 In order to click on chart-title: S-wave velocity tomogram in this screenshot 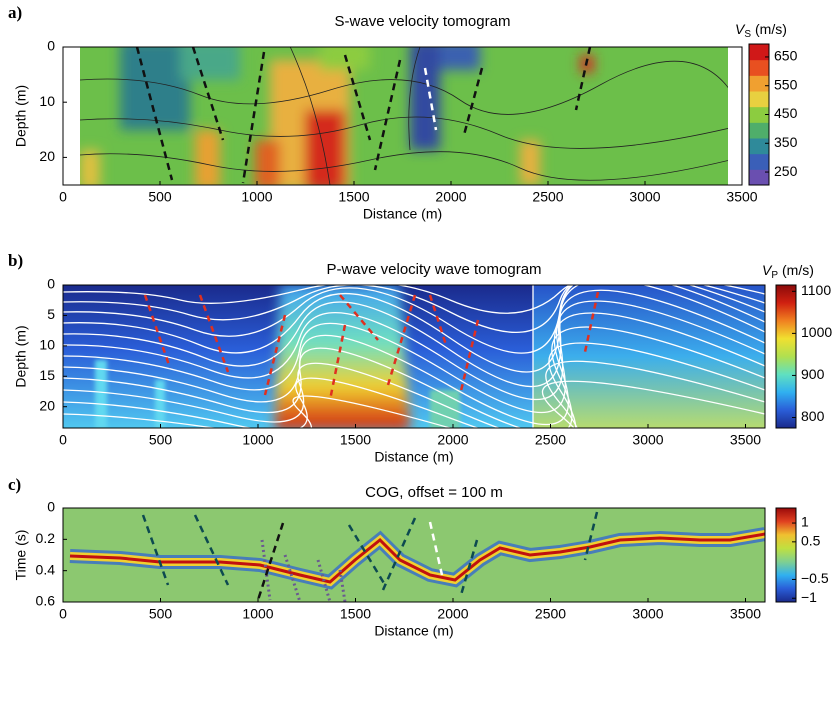, I will do `click(423, 21)`.